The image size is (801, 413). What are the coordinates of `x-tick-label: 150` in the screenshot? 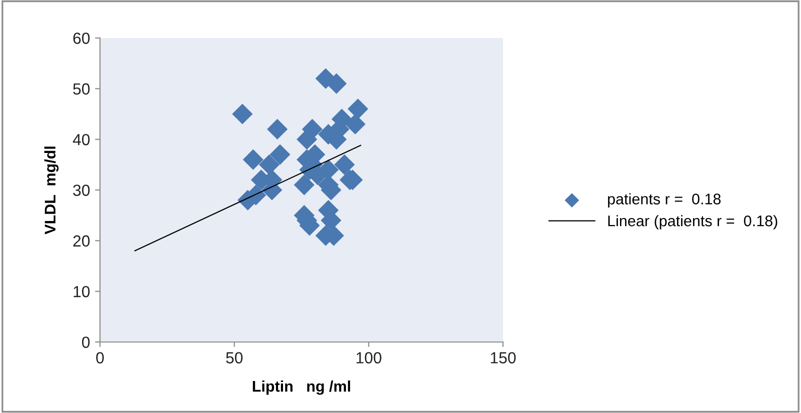 It's located at (503, 358).